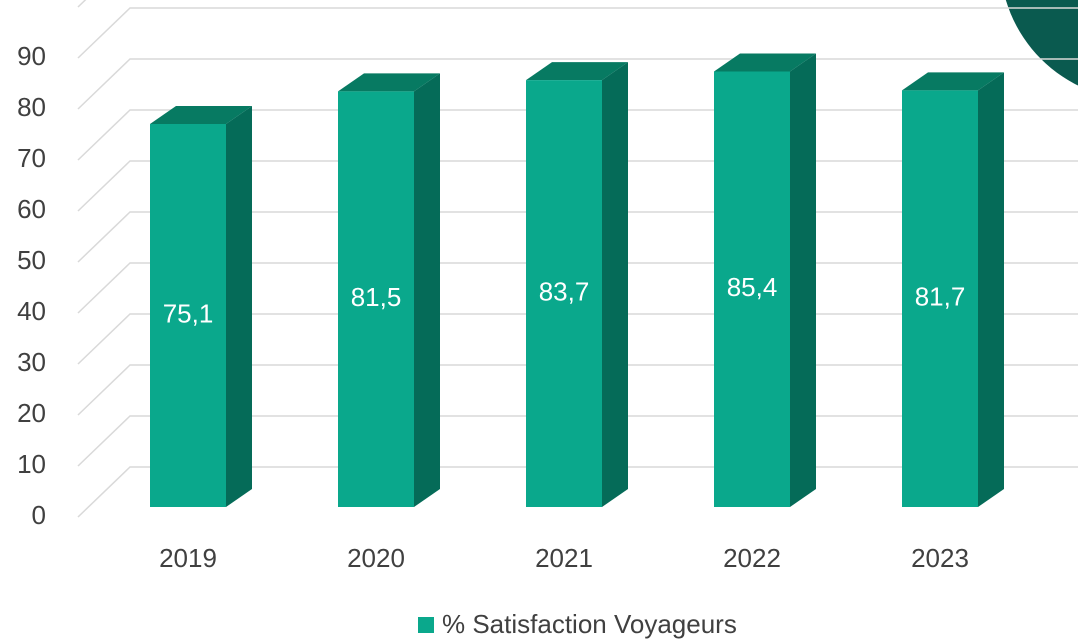  Describe the element at coordinates (31, 464) in the screenshot. I see `y-tick-label: 10` at that location.